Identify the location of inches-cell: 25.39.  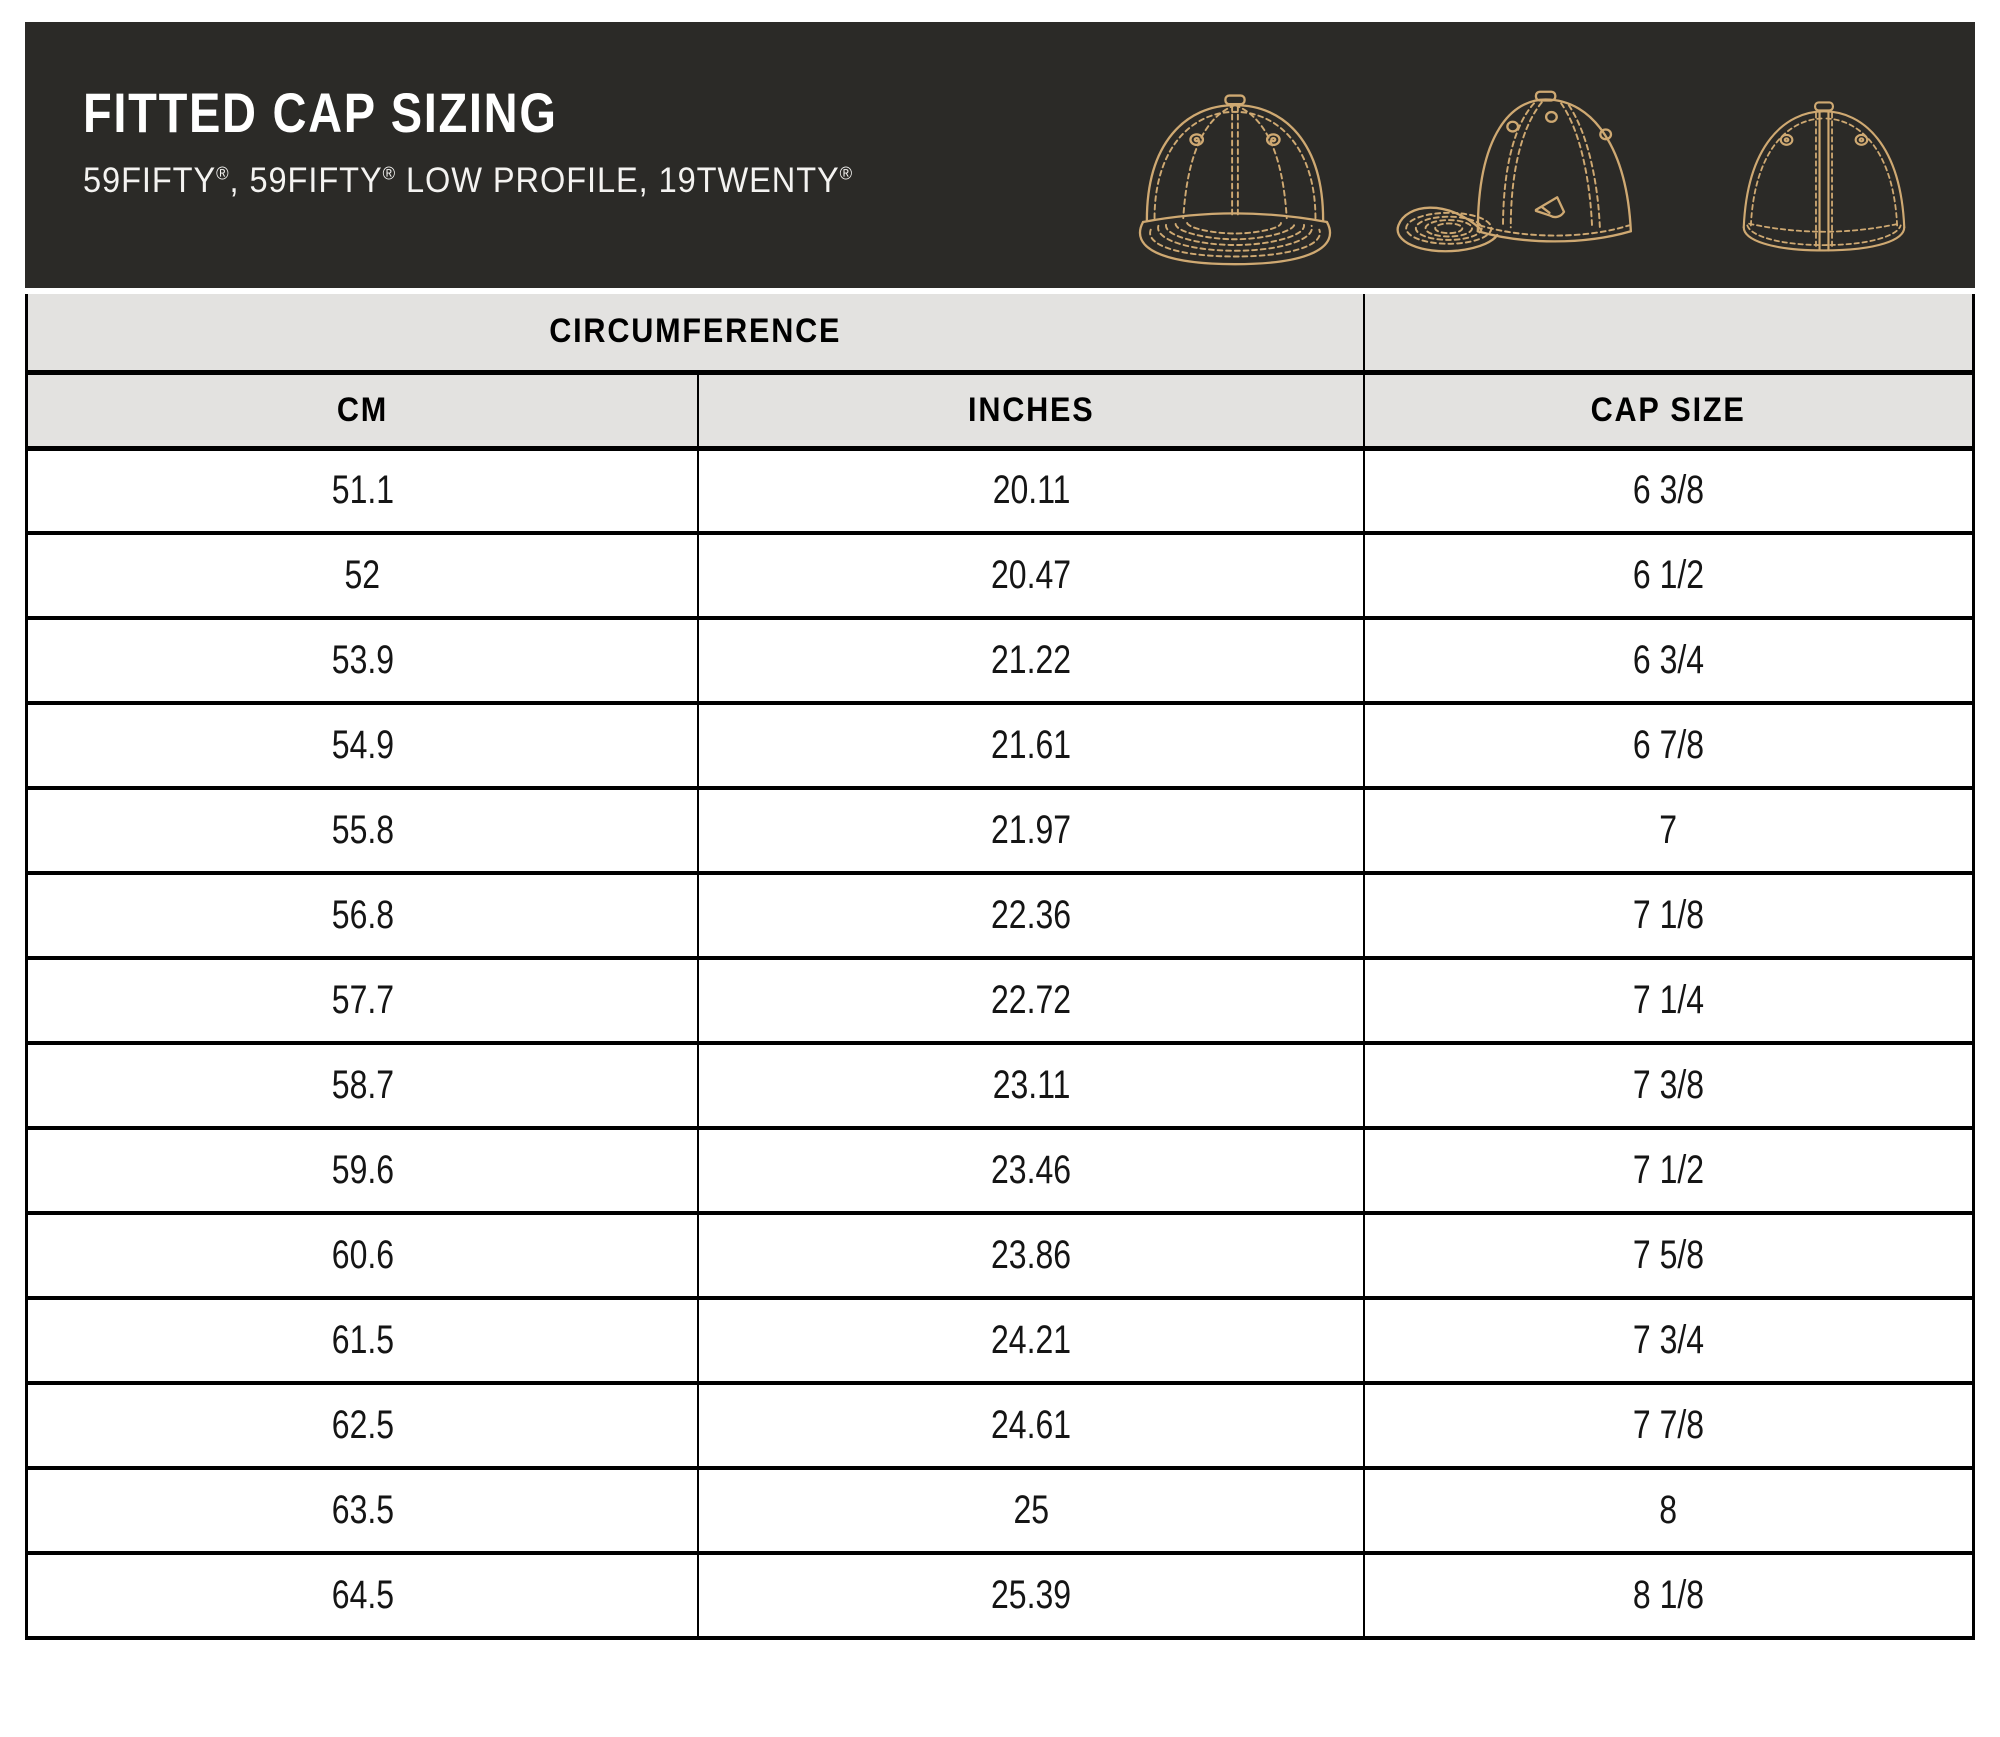
(1031, 1595).